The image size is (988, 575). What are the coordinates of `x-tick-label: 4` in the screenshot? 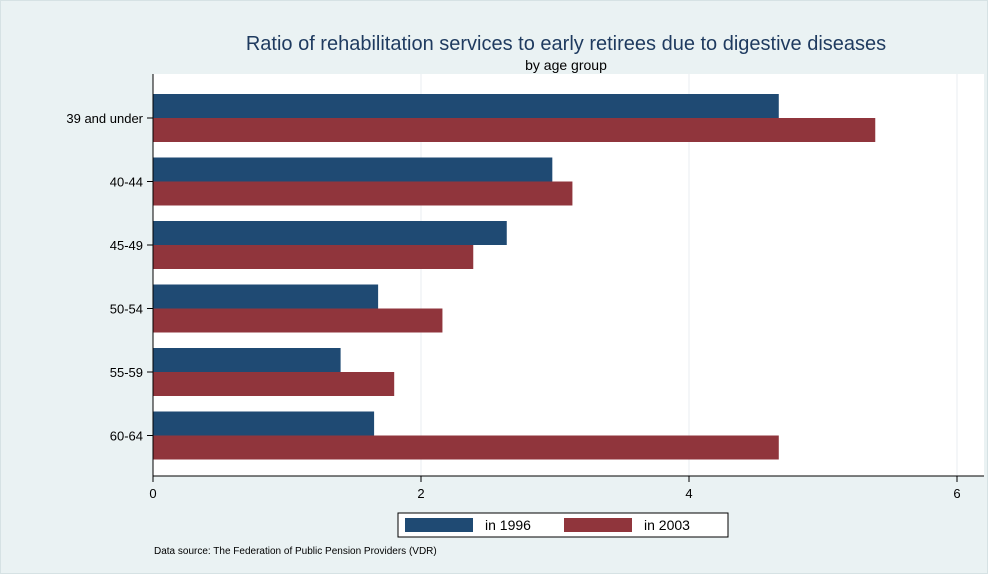 It's located at (688, 493).